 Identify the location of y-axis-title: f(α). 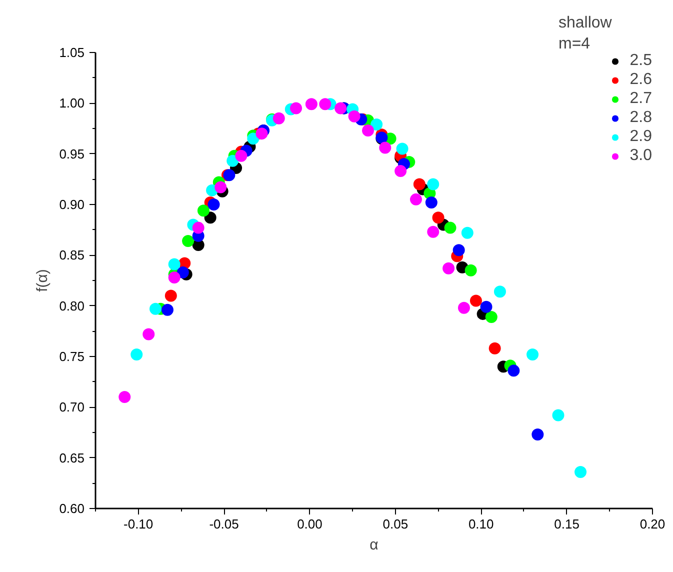
(43, 280).